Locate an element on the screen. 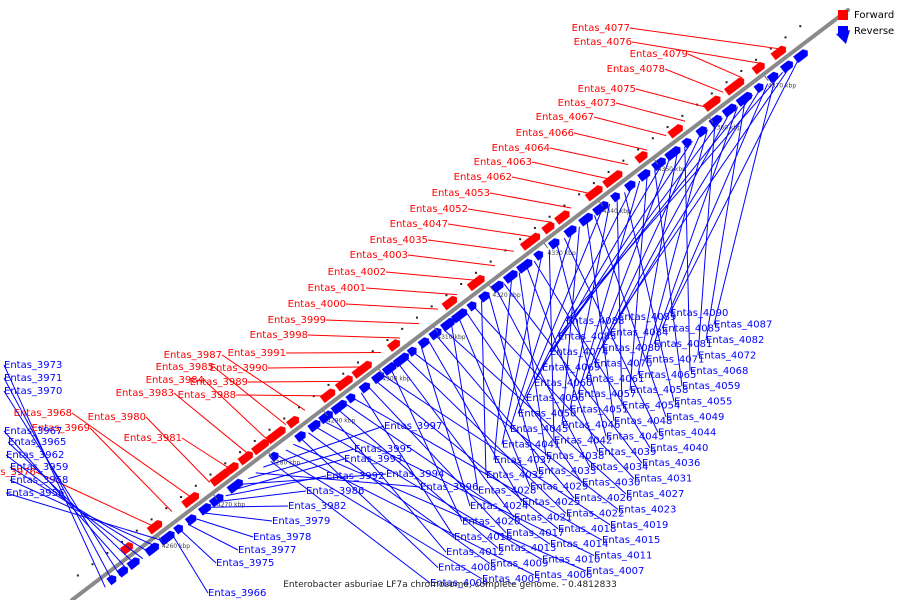 This screenshot has height=600, width=900. reverse-gene-label: Entas_4042 is located at coordinates (583, 440).